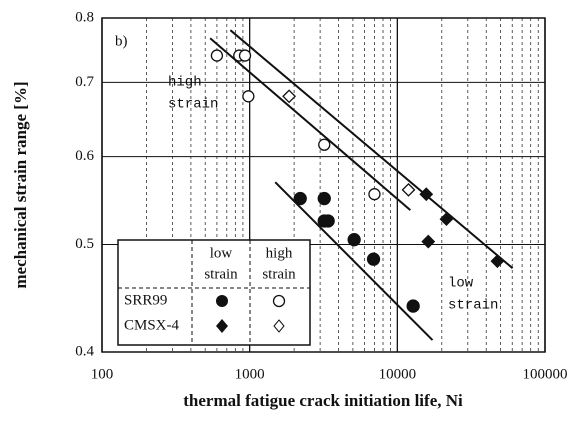  I want to click on legend-header: high, so click(279, 253).